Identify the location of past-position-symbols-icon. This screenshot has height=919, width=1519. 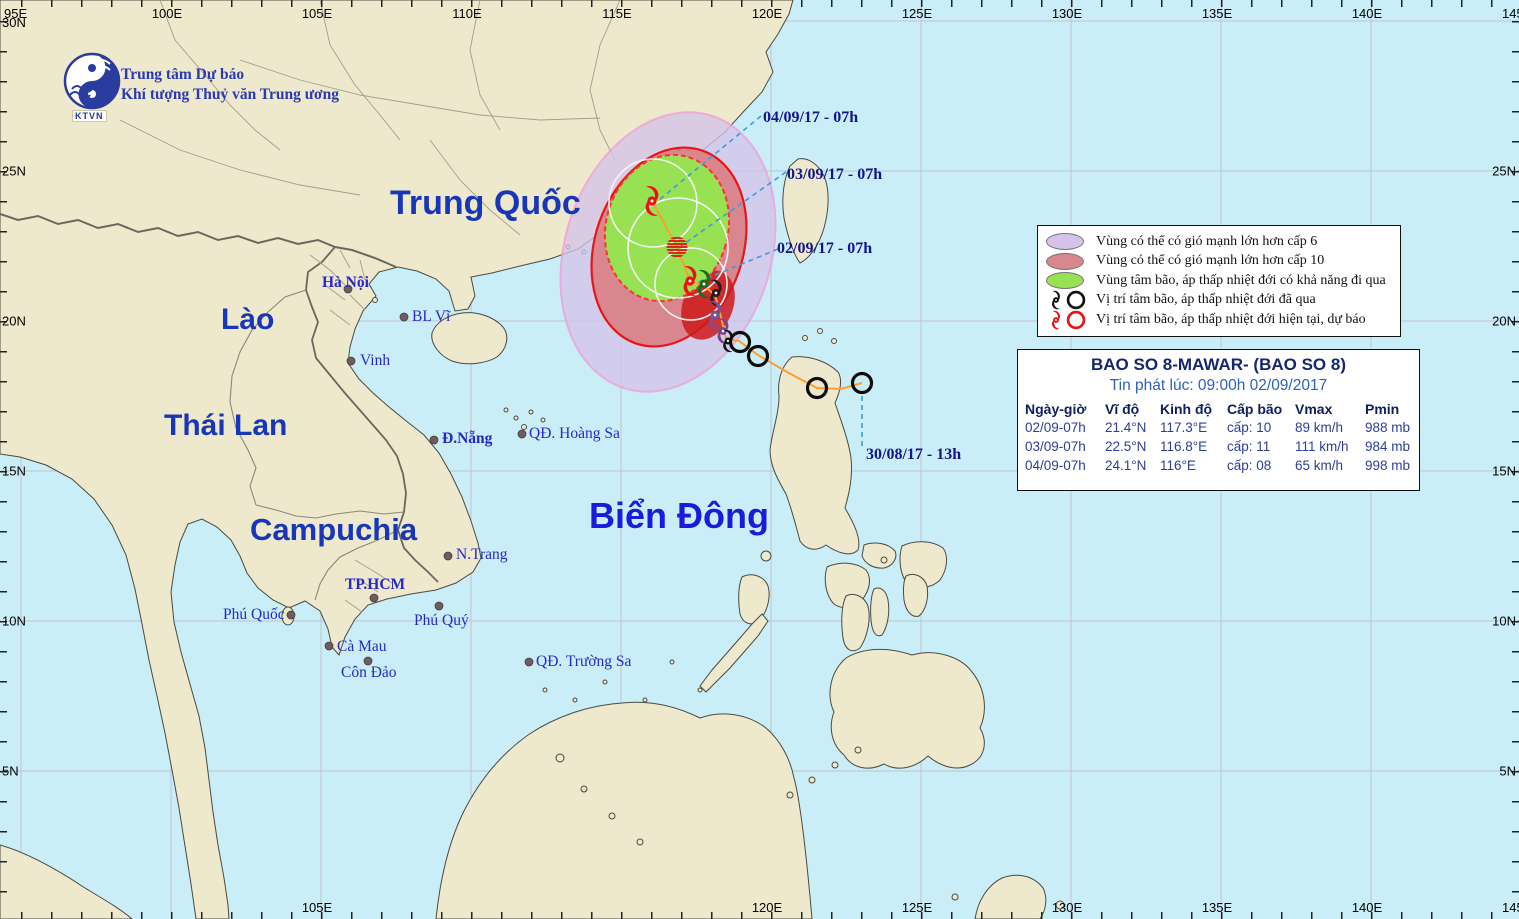
(1067, 300).